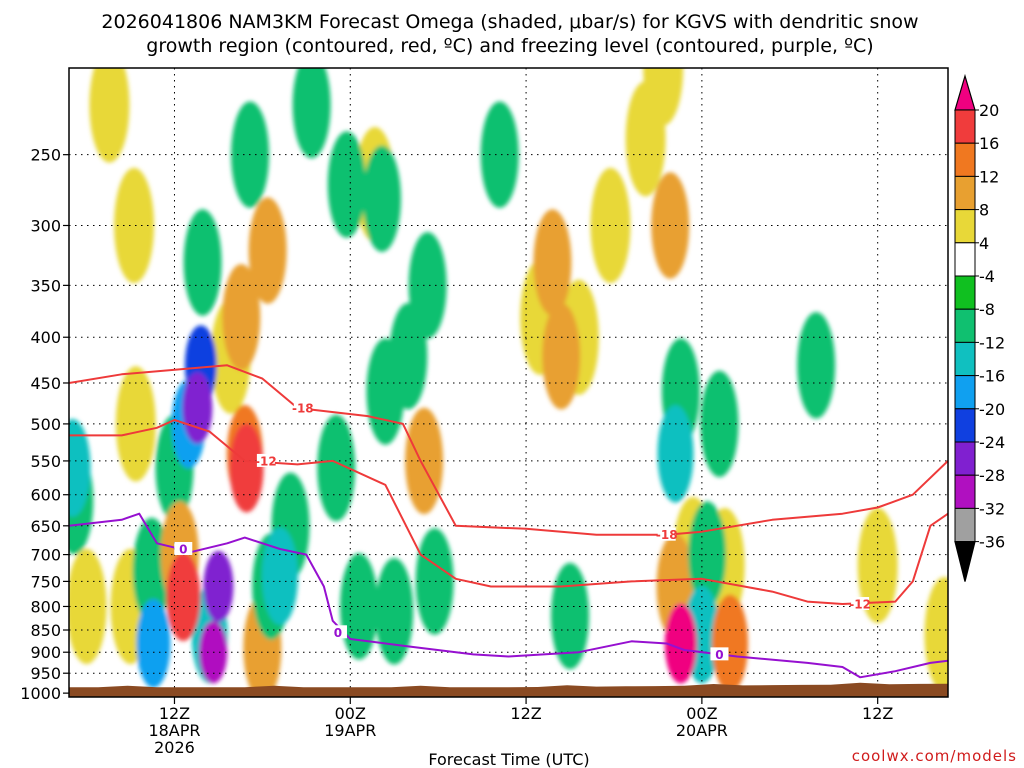 This screenshot has height=768, width=1024. I want to click on ground-surface, so click(508, 689).